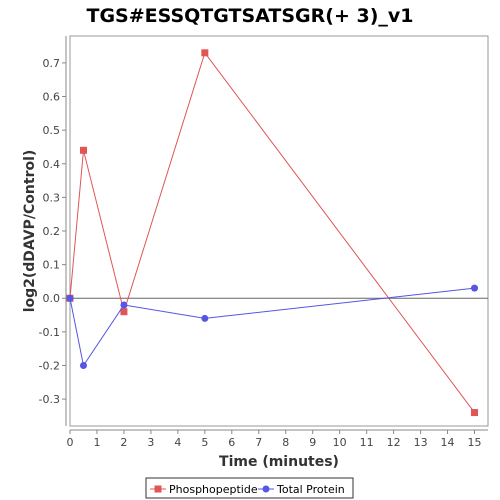 The image size is (500, 500). What do you see at coordinates (52, 164) in the screenshot?
I see `y-tick-label: 0.4` at bounding box center [52, 164].